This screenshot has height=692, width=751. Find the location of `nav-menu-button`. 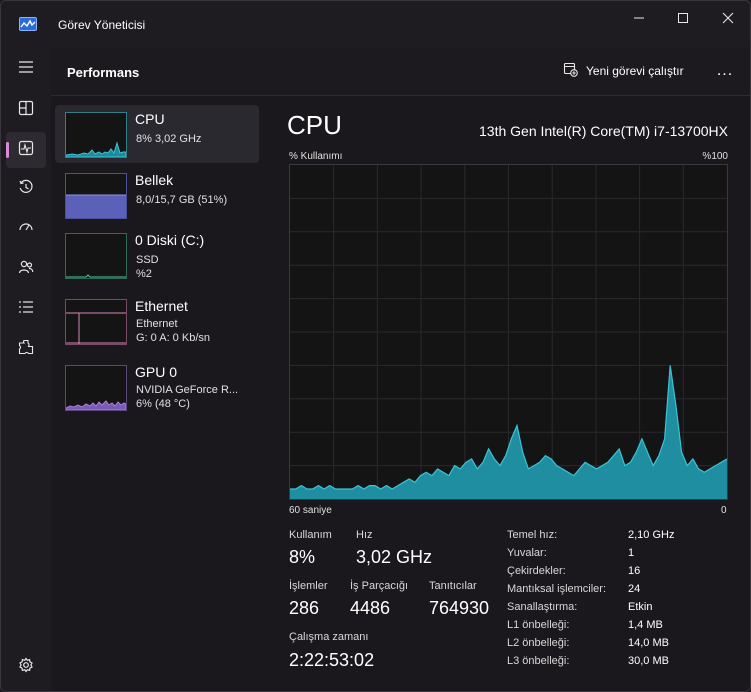

nav-menu-button is located at coordinates (26, 69).